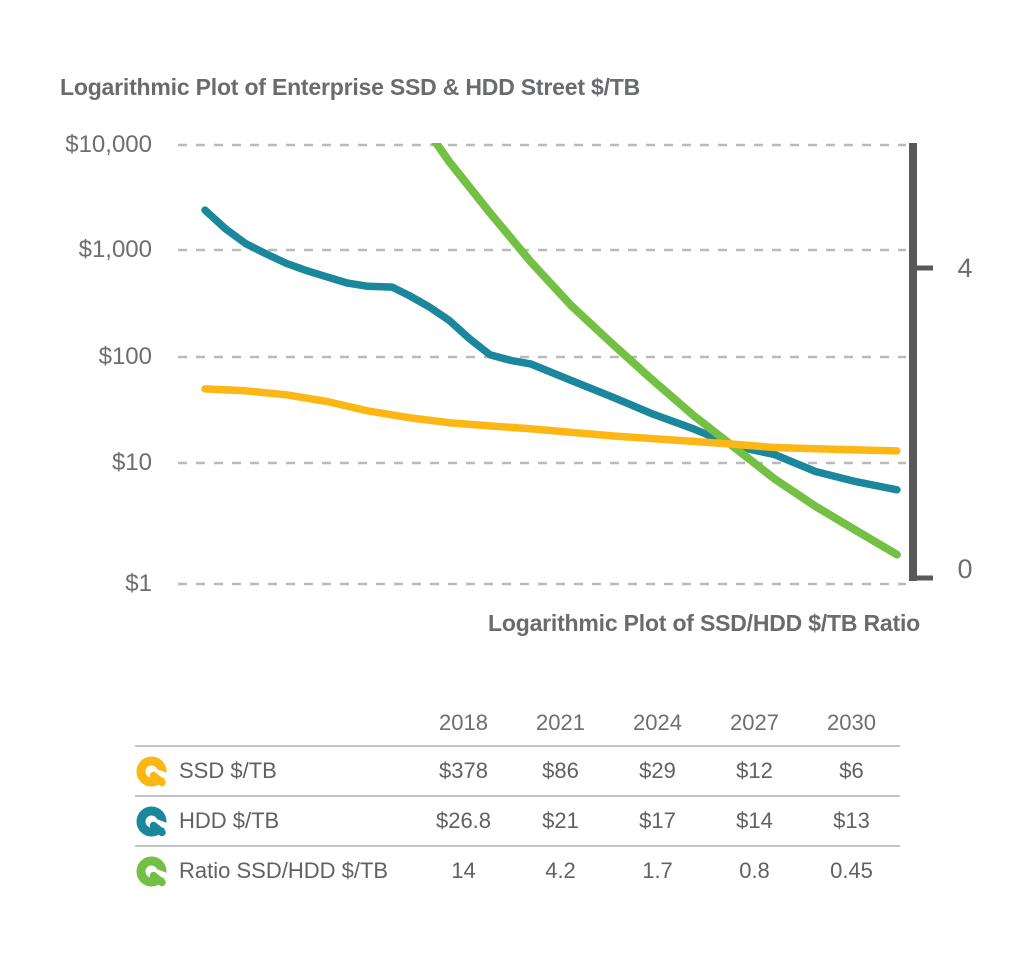 This screenshot has height=955, width=1024. What do you see at coordinates (463, 820) in the screenshot?
I see `value-cell: $26.8` at bounding box center [463, 820].